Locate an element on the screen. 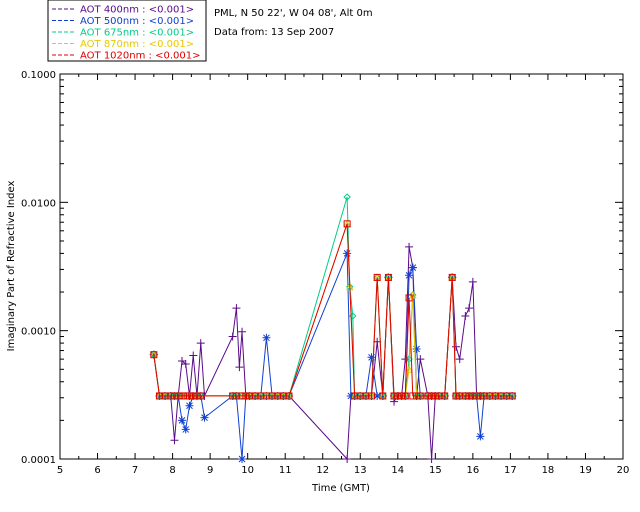  legend-frame is located at coordinates (127, 31).